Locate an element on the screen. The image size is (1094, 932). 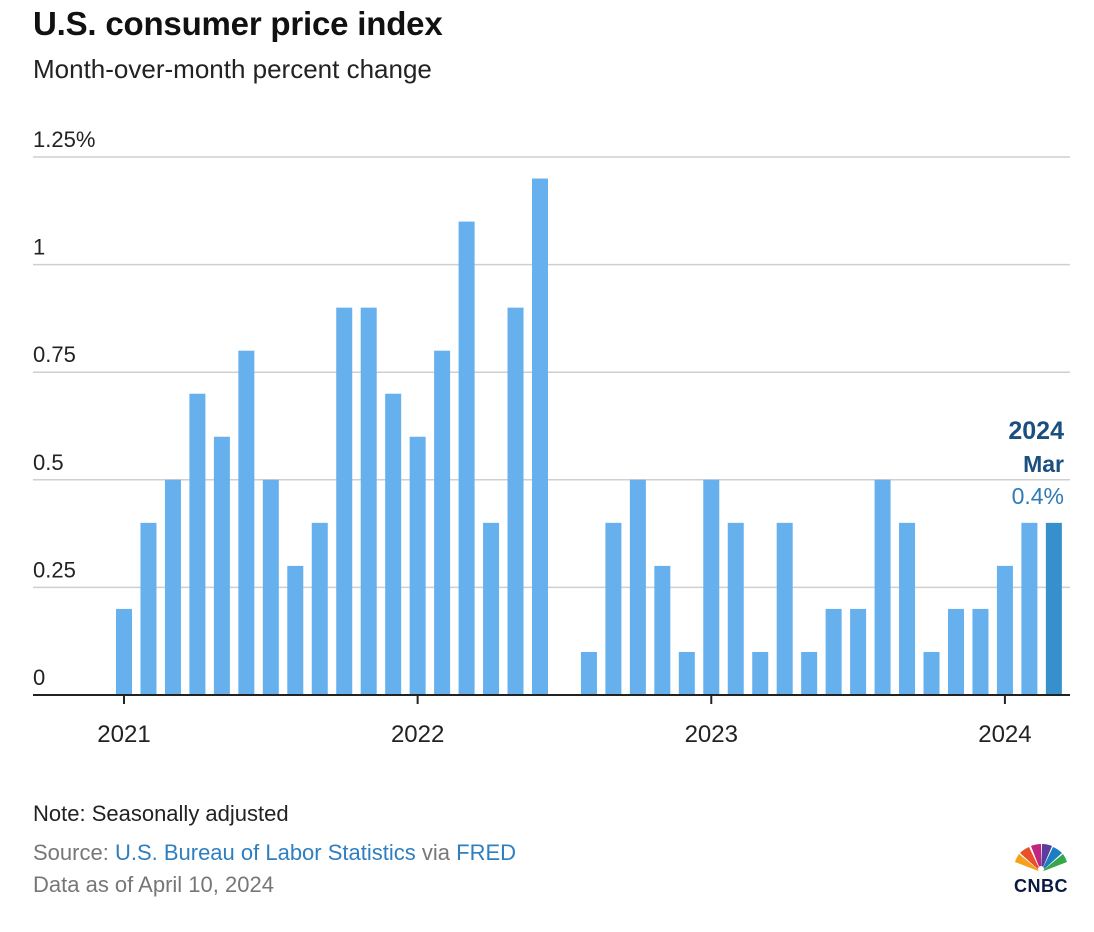
logo-text: CNBC is located at coordinates (1041, 886).